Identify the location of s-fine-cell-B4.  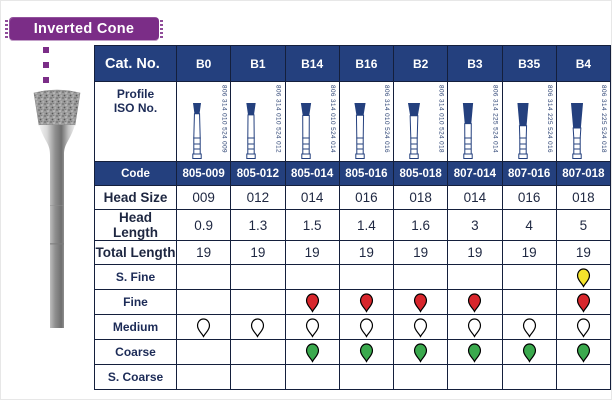
(583, 277).